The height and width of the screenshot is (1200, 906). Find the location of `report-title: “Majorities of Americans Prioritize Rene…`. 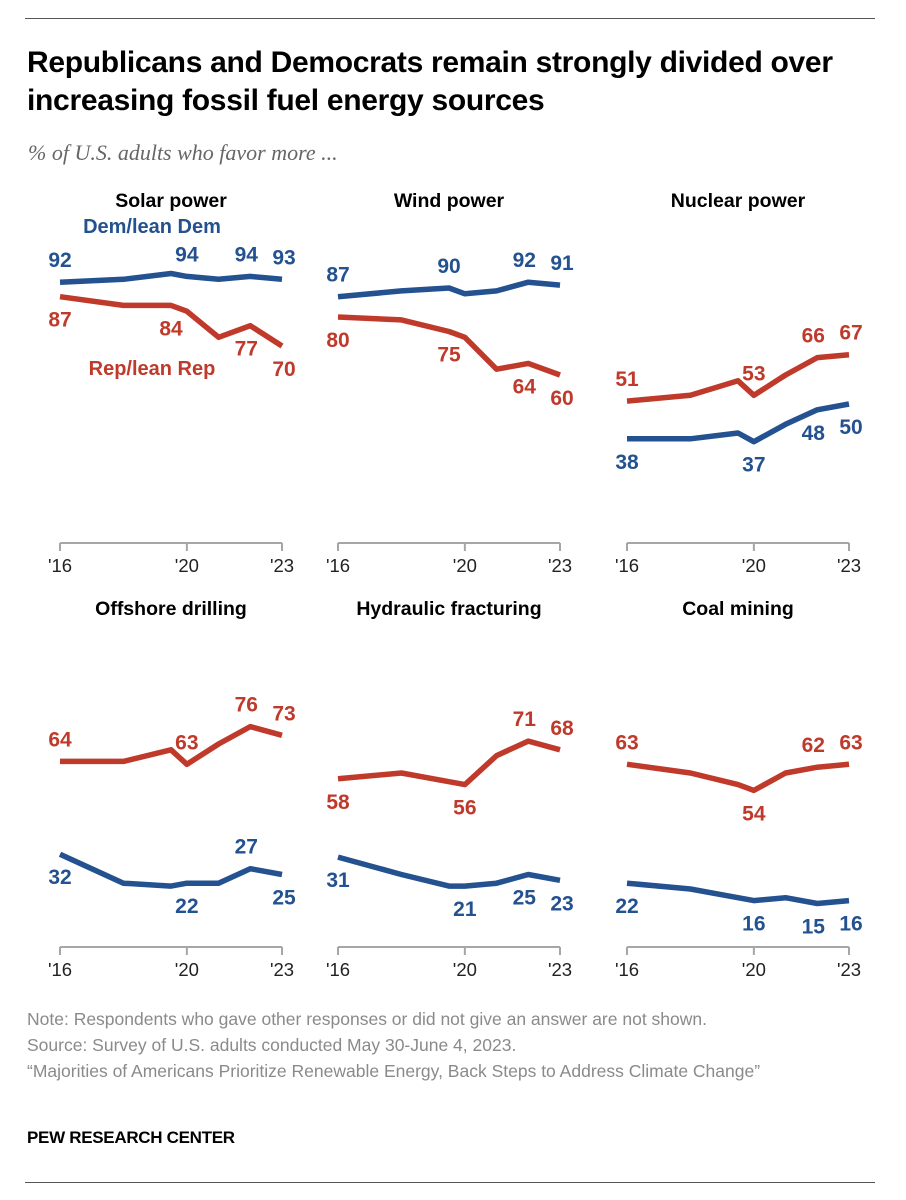

report-title: “Majorities of Americans Prioritize Rene… is located at coordinates (394, 1071).